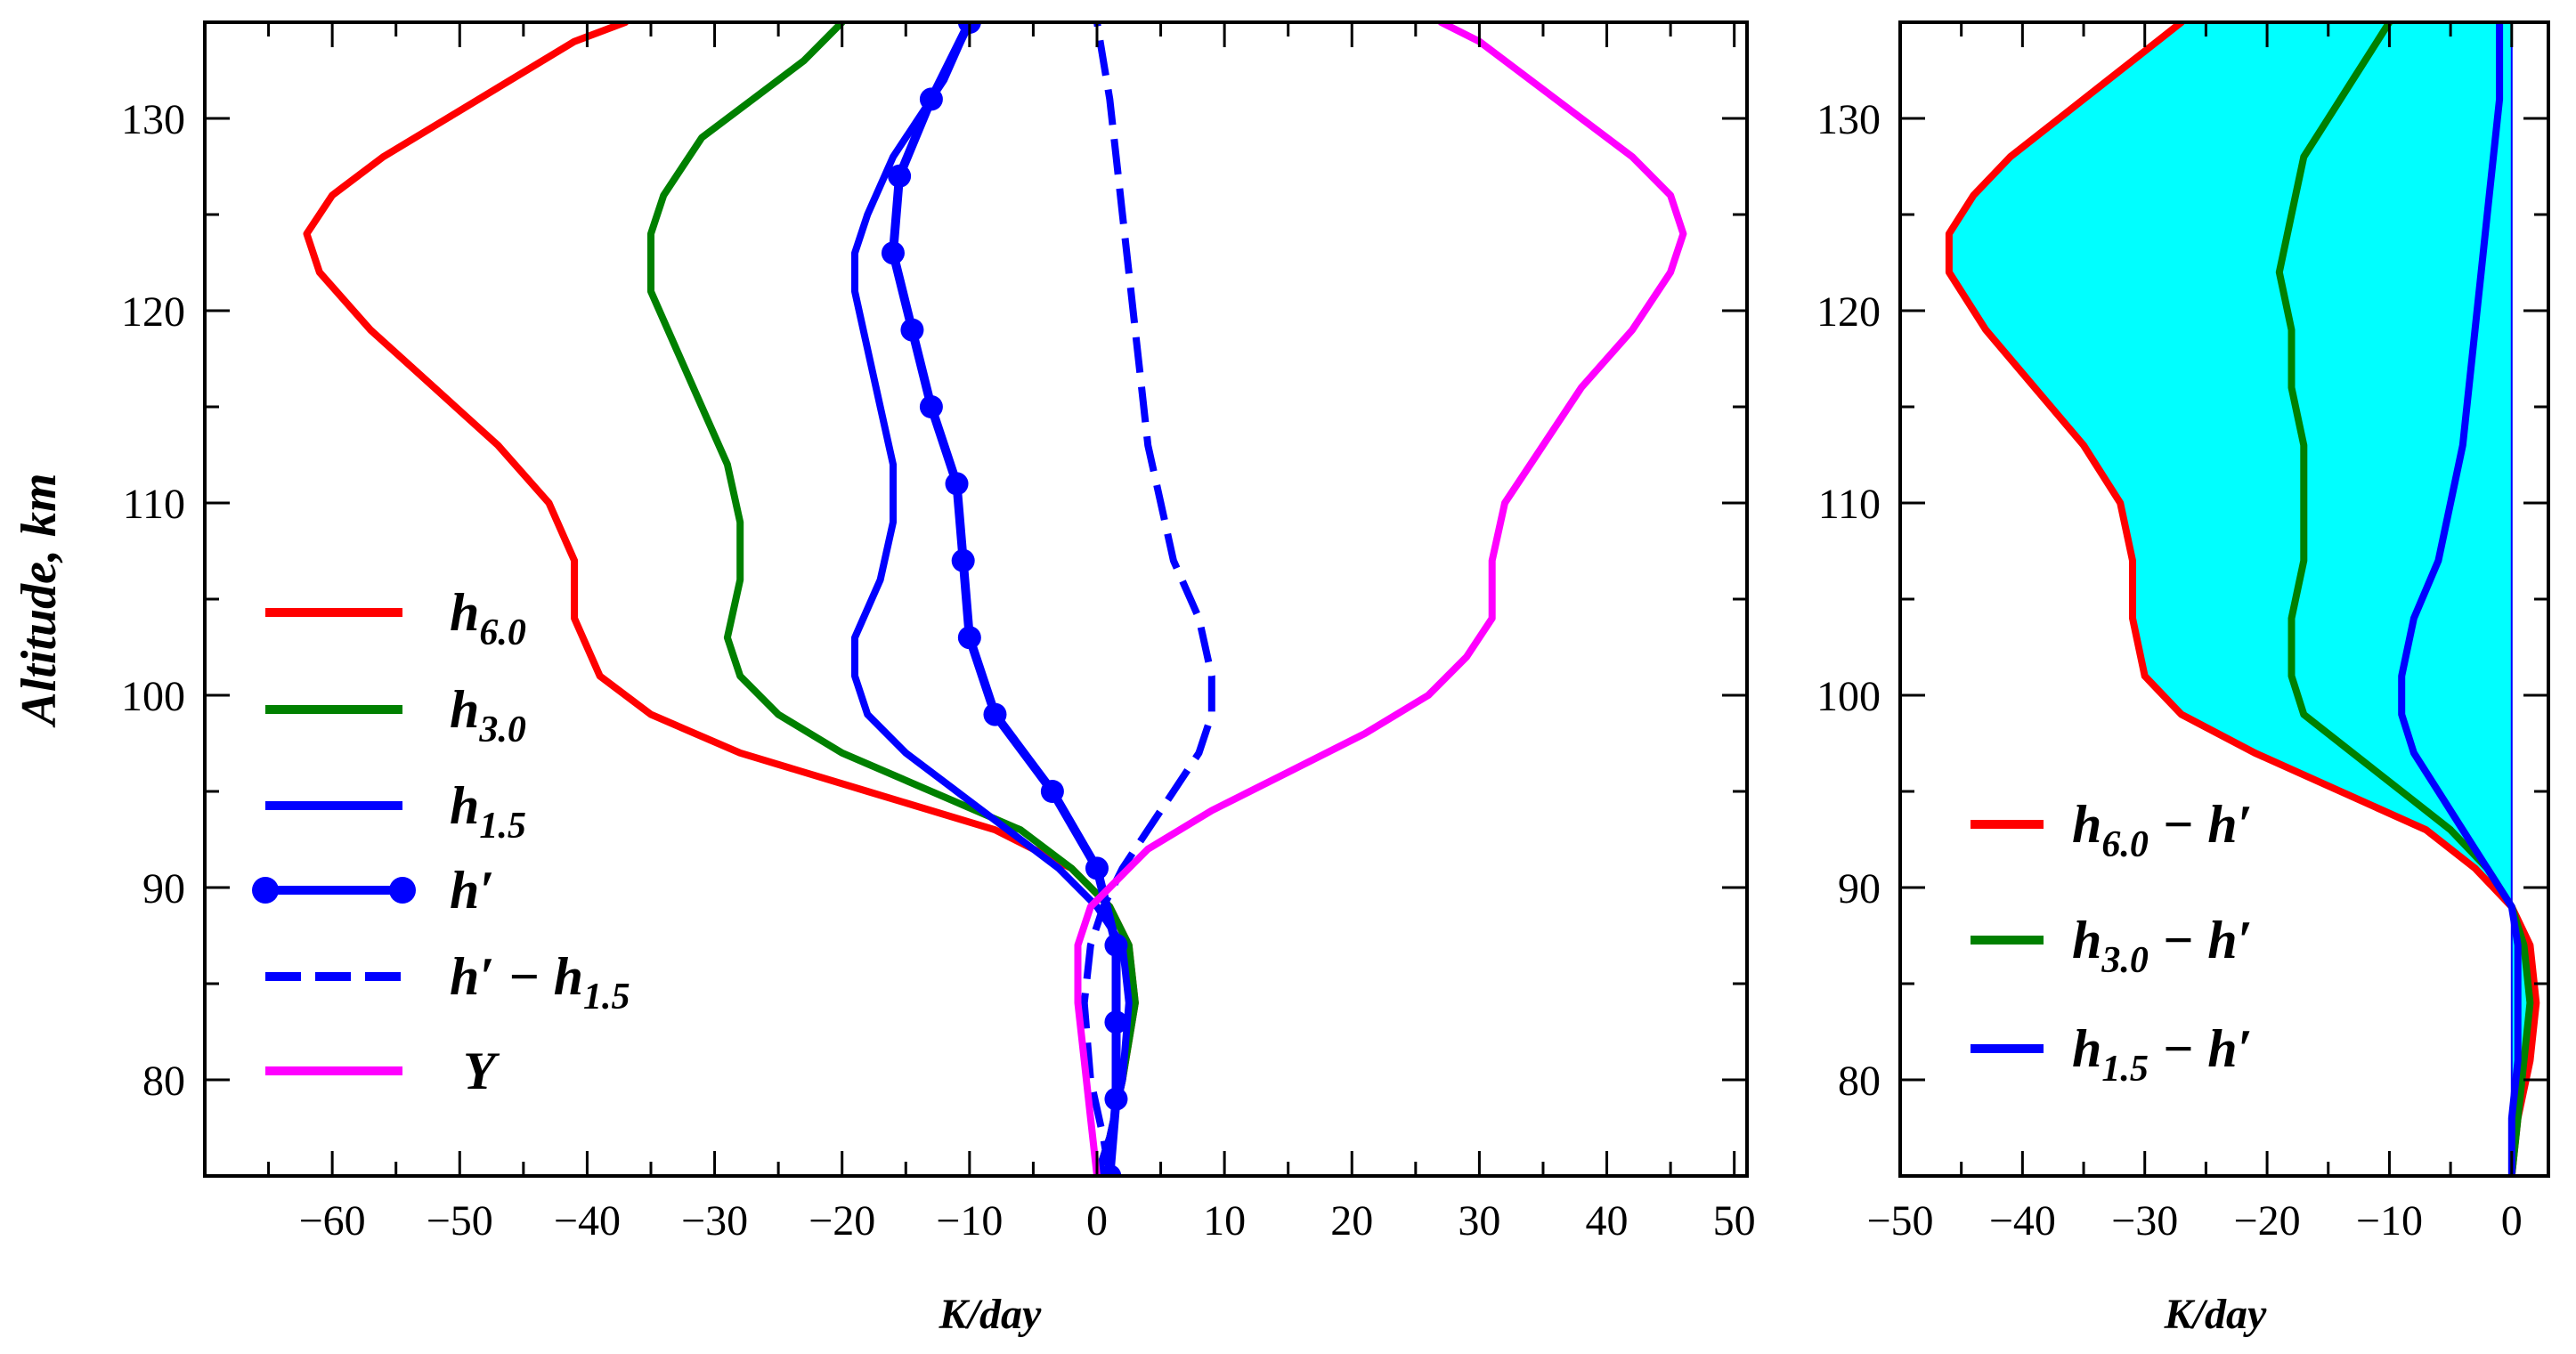 The width and height of the screenshot is (2576, 1354). I want to click on legend-label-d3: h3.0 − h′, so click(2162, 946).